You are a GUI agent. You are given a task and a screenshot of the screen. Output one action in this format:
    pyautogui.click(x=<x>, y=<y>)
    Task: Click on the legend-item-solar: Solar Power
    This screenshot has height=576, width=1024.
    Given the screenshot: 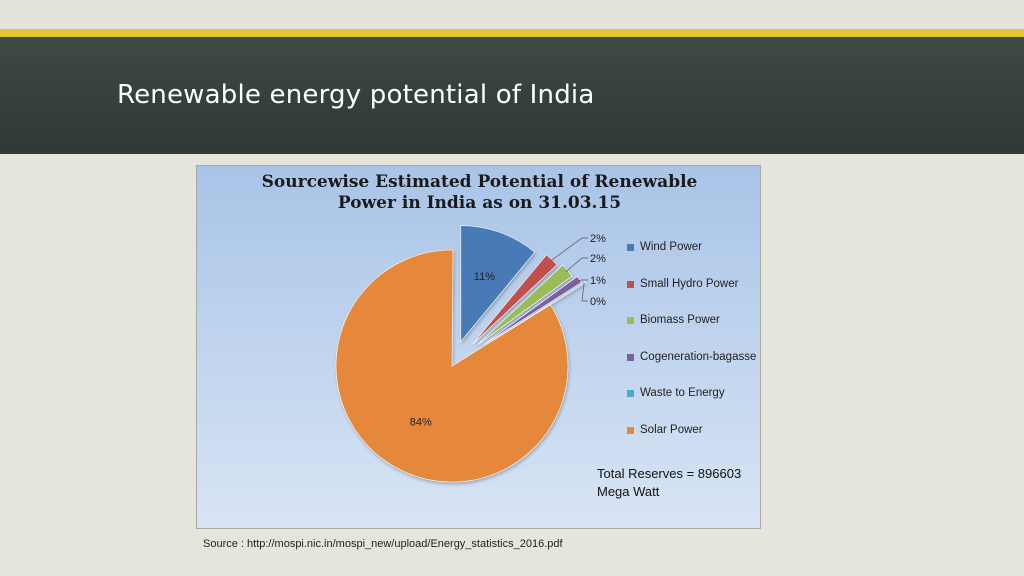 What is the action you would take?
    pyautogui.click(x=692, y=430)
    